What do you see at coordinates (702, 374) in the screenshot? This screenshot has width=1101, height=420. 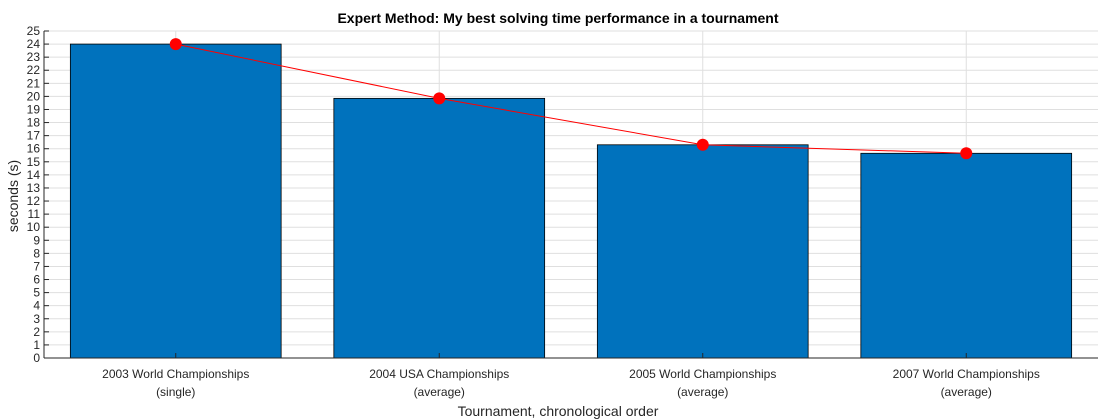 I see `x-tick-label-line: 2005 World Championships` at bounding box center [702, 374].